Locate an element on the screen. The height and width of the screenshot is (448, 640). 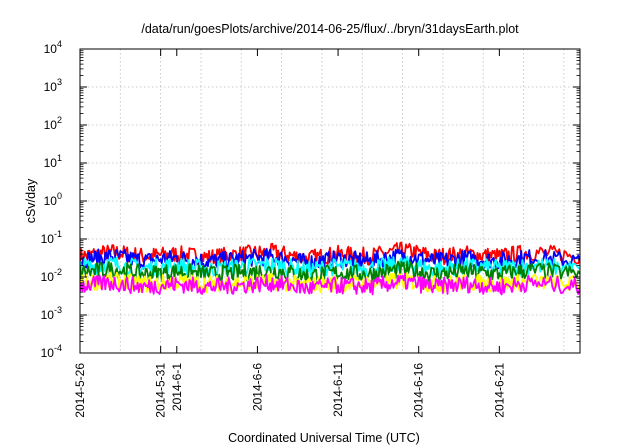
series-group is located at coordinates (330, 268).